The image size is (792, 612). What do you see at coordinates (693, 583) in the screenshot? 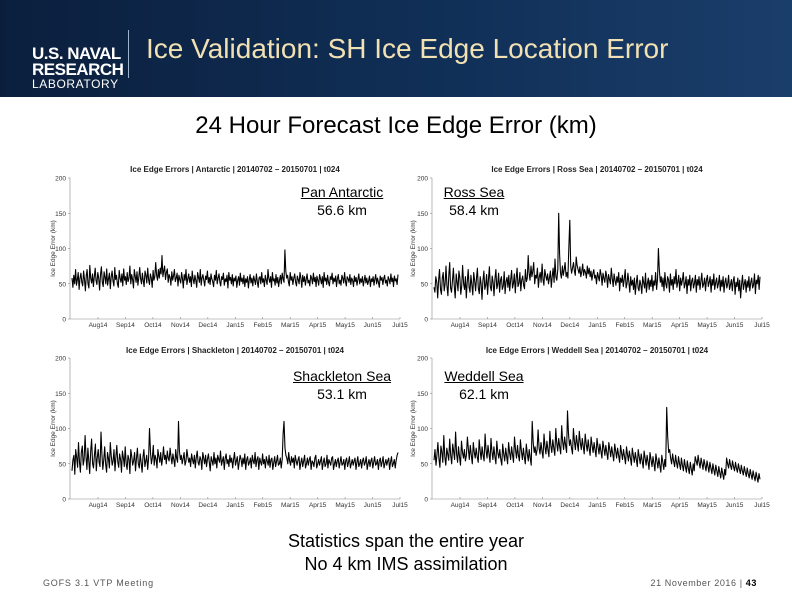
I see `footer-date: 21 November 2016` at bounding box center [693, 583].